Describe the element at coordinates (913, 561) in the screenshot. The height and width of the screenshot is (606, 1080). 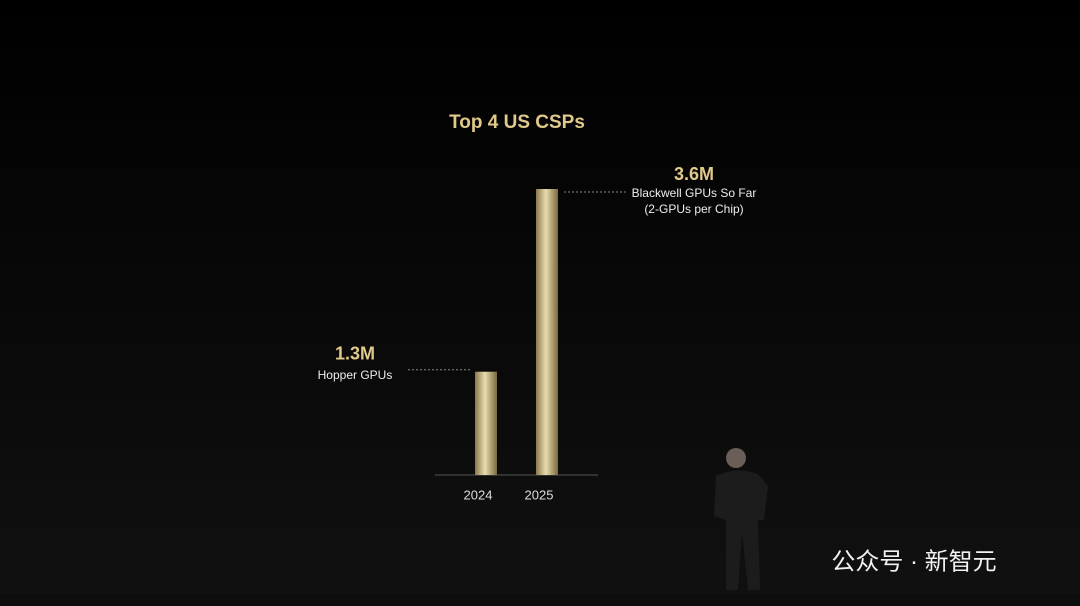
I see `watermark: 公众号 · 新智元` at that location.